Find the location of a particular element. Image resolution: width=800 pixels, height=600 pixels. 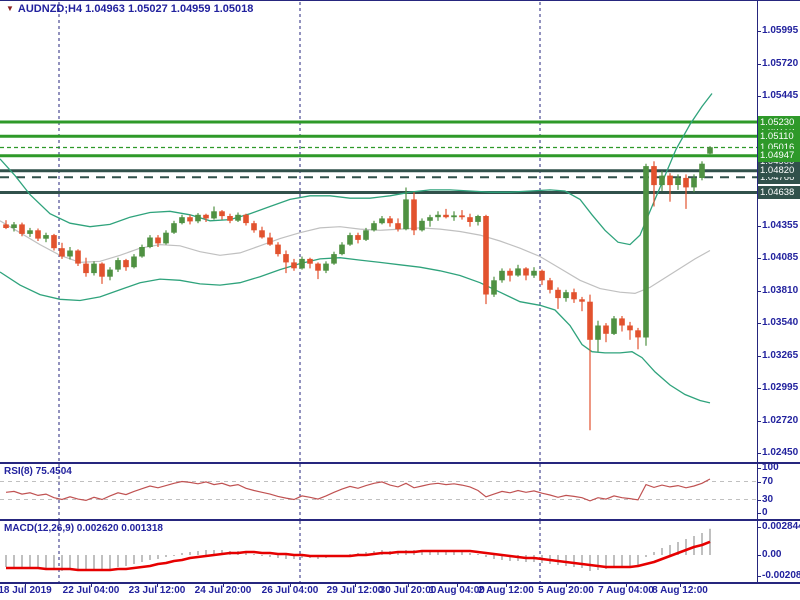

price-axis-label: 1.02995 is located at coordinates (780, 387).